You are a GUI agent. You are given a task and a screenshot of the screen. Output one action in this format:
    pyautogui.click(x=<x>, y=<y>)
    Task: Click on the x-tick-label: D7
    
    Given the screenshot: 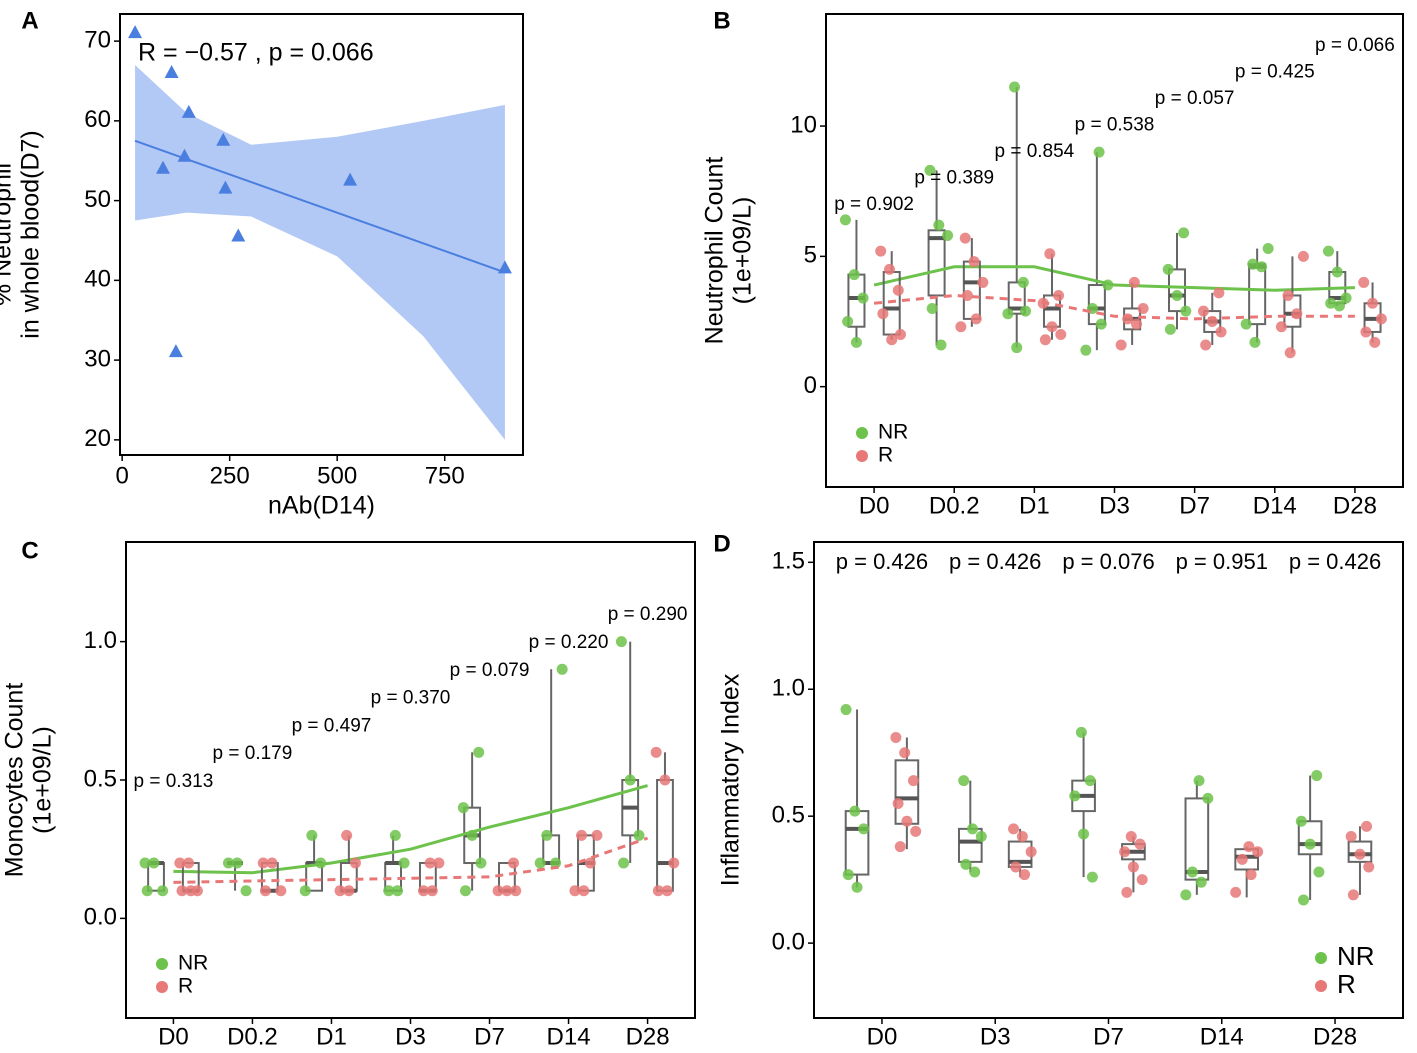 What is the action you would take?
    pyautogui.click(x=489, y=1036)
    